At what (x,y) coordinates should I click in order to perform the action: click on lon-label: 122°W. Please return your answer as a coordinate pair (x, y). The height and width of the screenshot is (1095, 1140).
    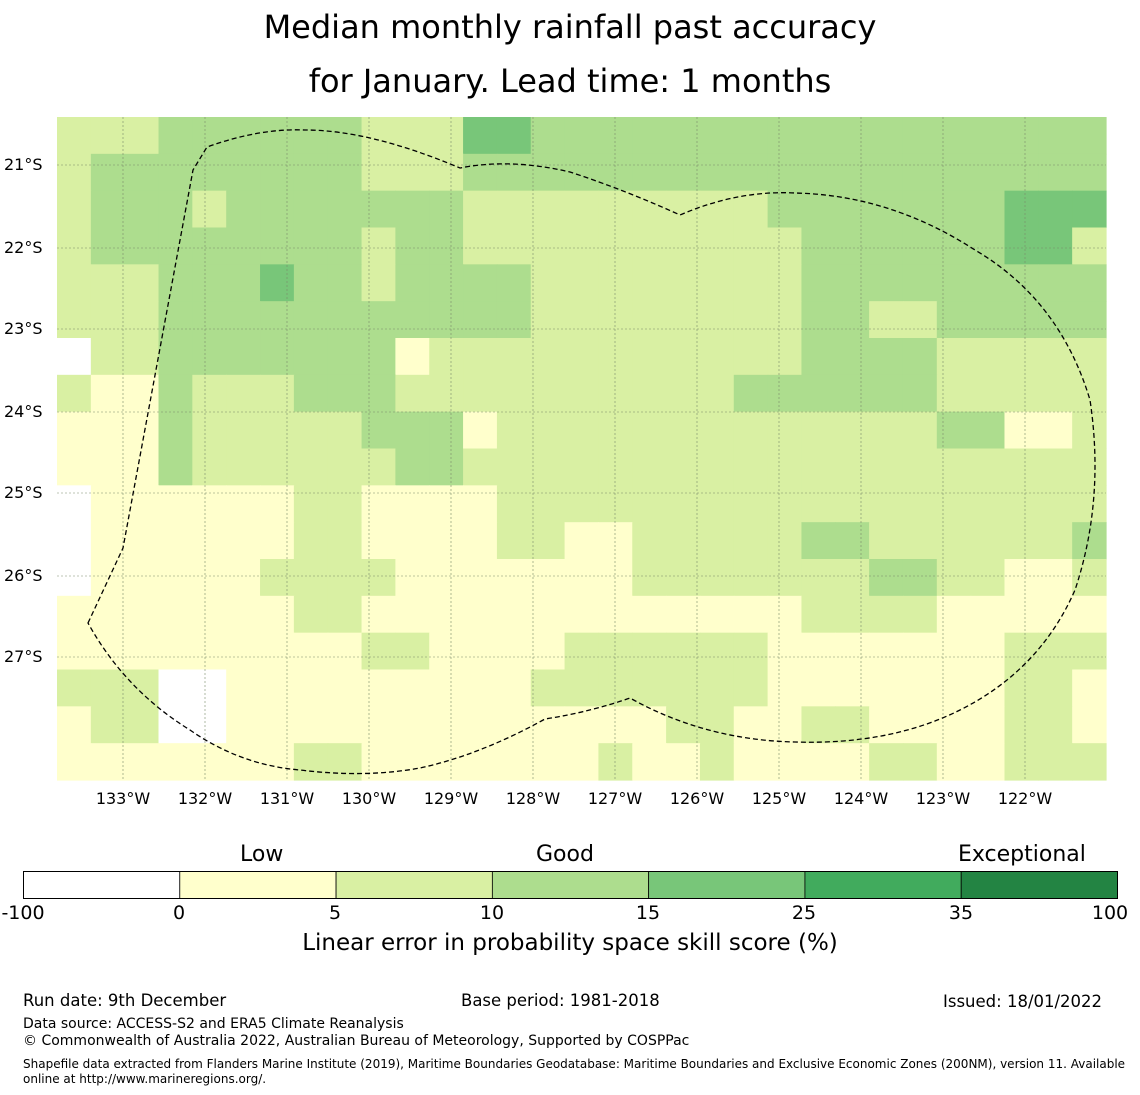
    Looking at the image, I should click on (1025, 798).